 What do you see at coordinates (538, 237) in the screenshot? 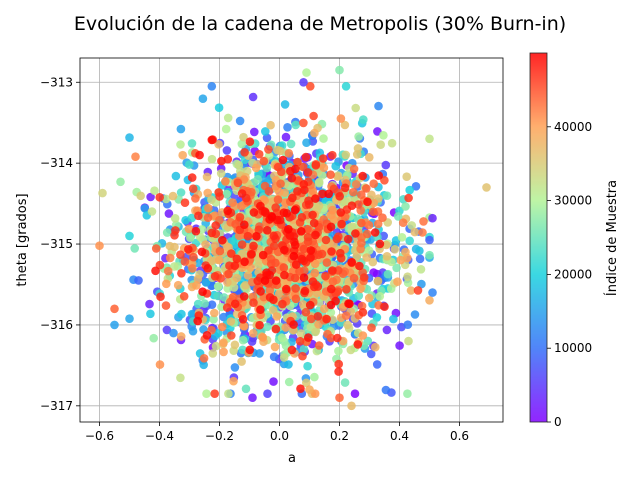
I see `colorbar` at bounding box center [538, 237].